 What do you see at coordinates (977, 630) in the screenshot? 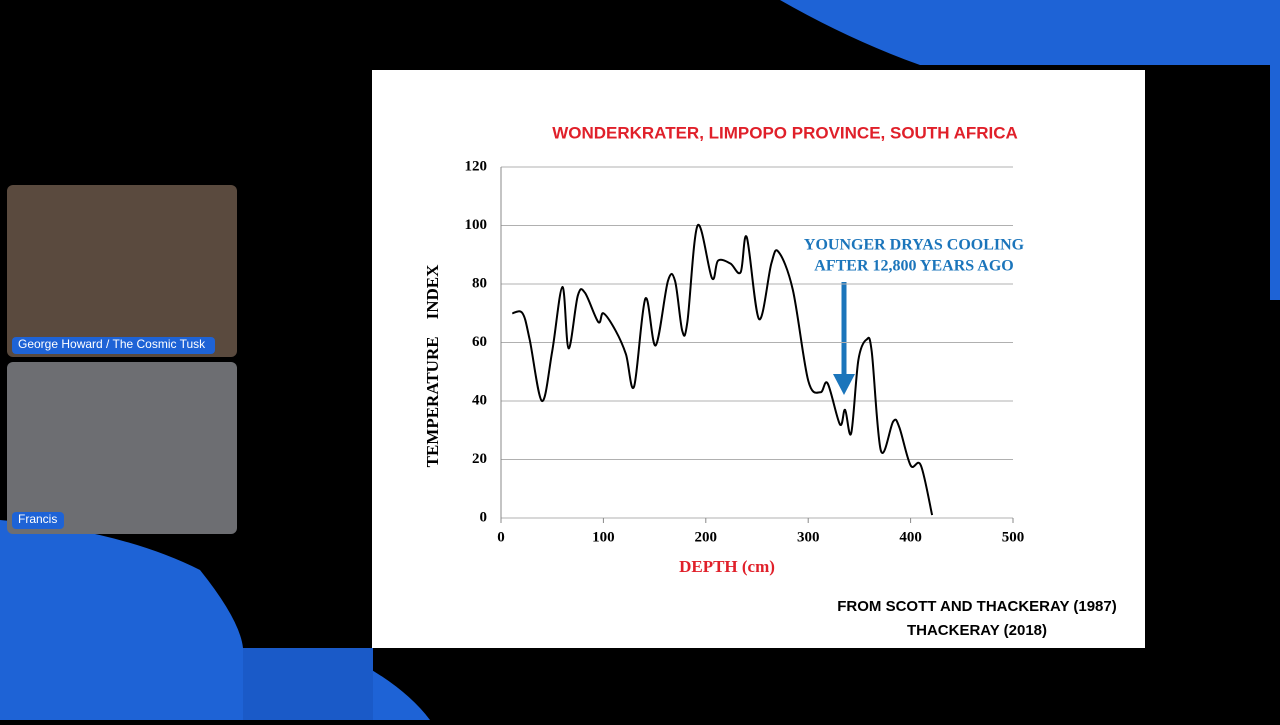
I see `source: THACKERAY (2018)` at bounding box center [977, 630].